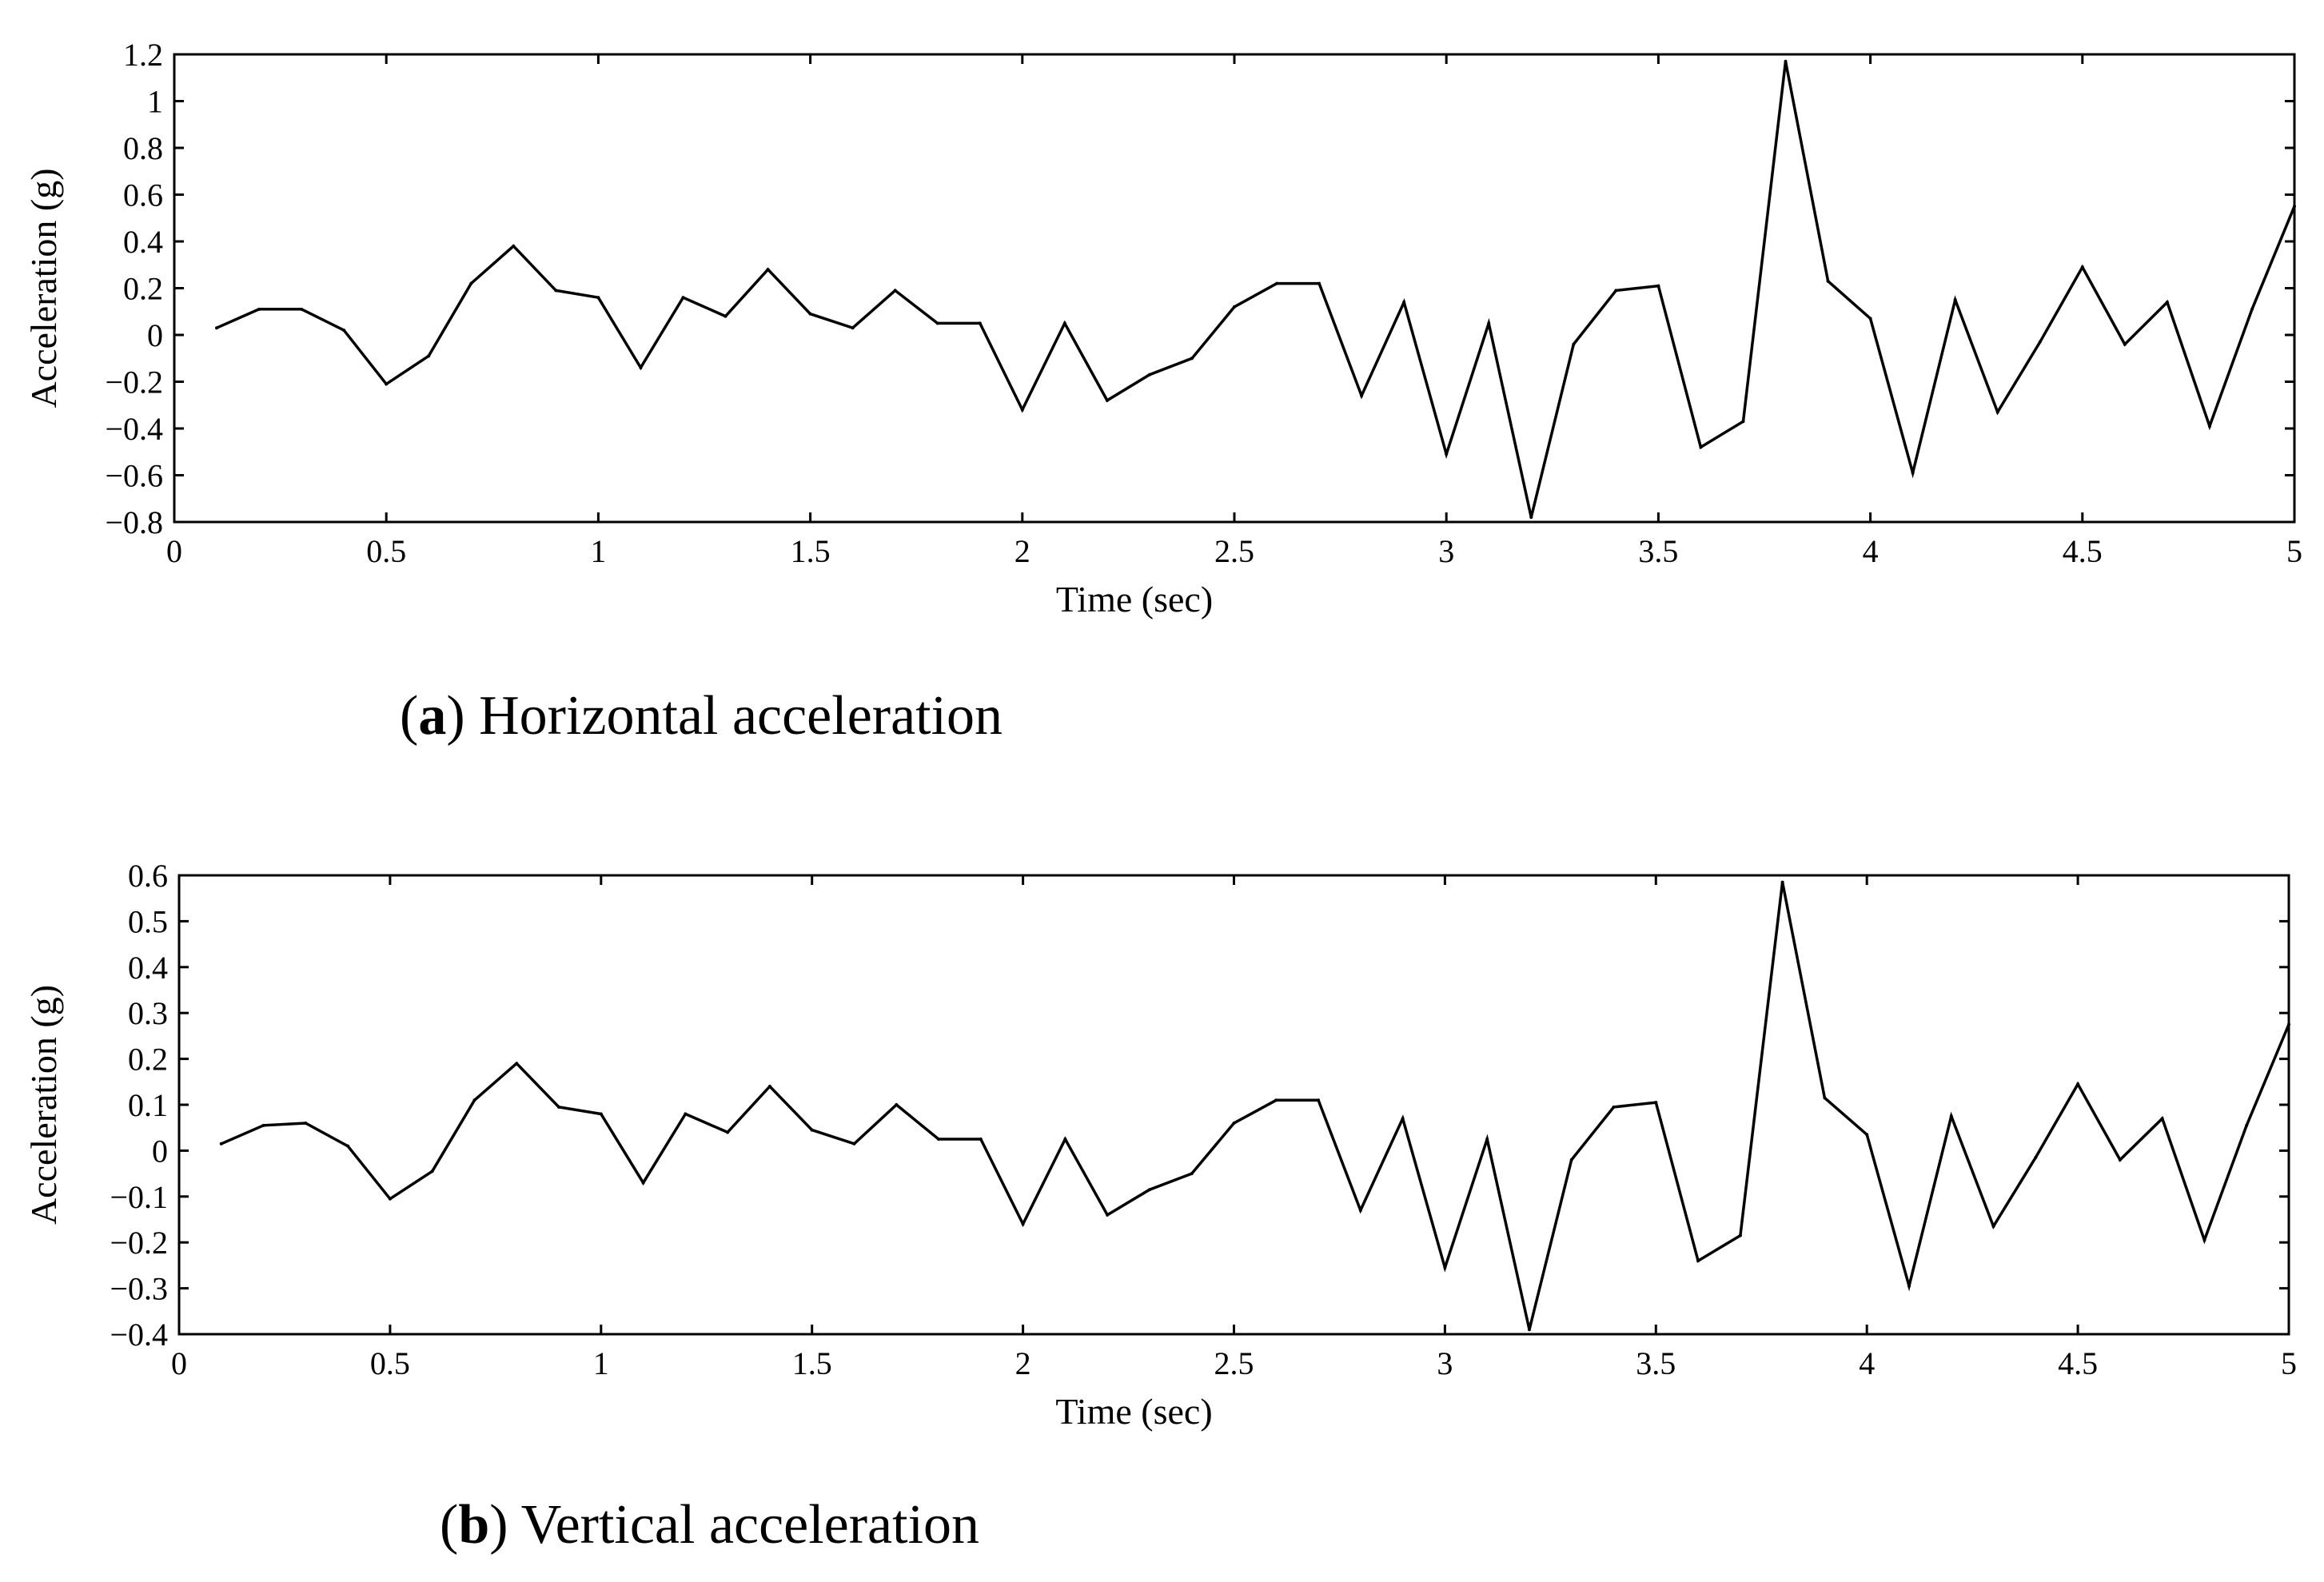  What do you see at coordinates (386, 551) in the screenshot?
I see `x-tick-label: 0.5` at bounding box center [386, 551].